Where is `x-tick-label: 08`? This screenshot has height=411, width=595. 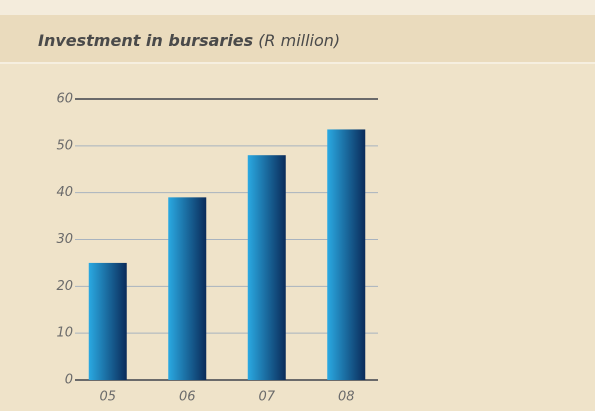
x-tick-label: 08 is located at coordinates (346, 397).